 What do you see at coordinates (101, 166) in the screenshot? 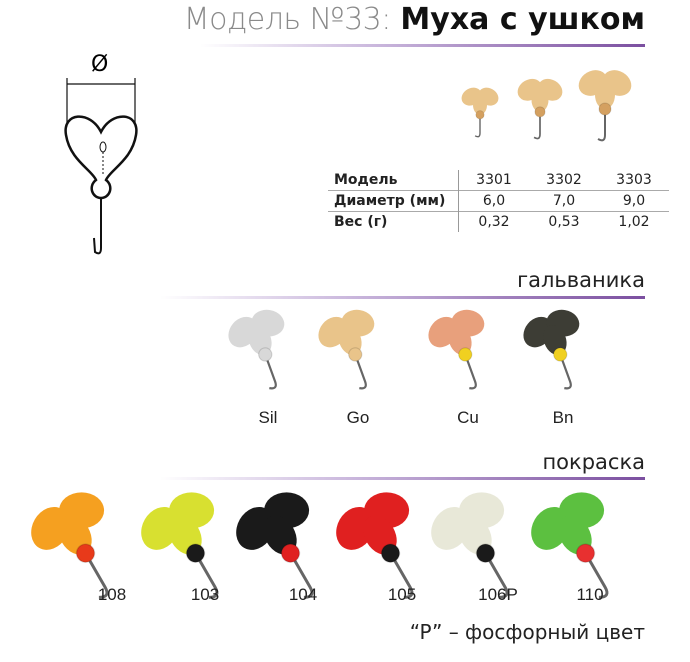
I see `schematic-drawing` at bounding box center [101, 166].